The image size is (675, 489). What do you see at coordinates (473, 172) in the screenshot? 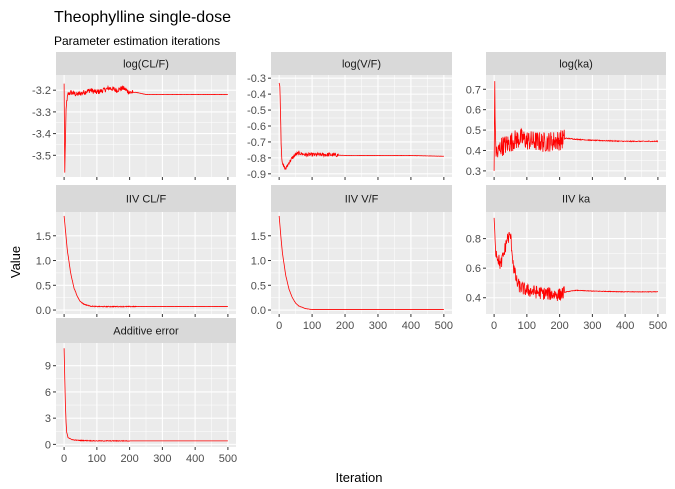
I see `y-tick-label: 0.3` at bounding box center [473, 172].